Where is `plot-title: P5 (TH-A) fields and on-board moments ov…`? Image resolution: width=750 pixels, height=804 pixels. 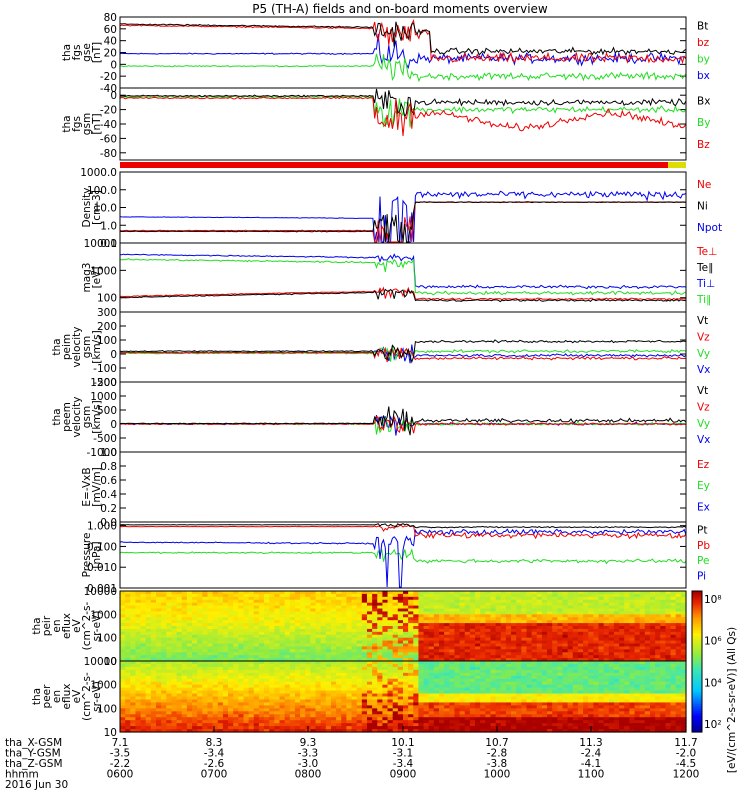 plot-title: P5 (TH-A) fields and on-board moments ov… is located at coordinates (400, 9).